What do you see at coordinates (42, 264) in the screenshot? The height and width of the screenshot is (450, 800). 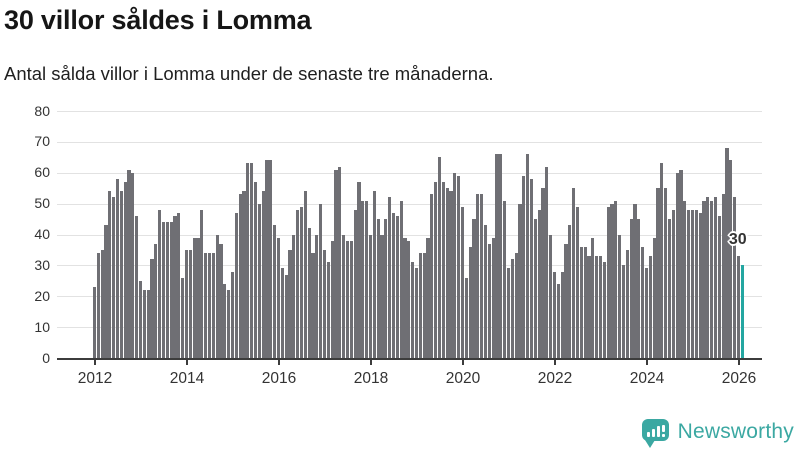 I see `y-tick-label-30: 30` at bounding box center [42, 264].